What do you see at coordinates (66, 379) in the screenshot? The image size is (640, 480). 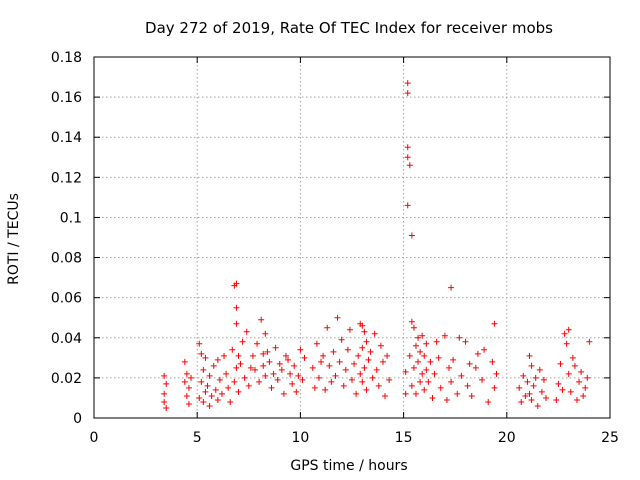 I see `y-tick-label: 0.02` at bounding box center [66, 379].